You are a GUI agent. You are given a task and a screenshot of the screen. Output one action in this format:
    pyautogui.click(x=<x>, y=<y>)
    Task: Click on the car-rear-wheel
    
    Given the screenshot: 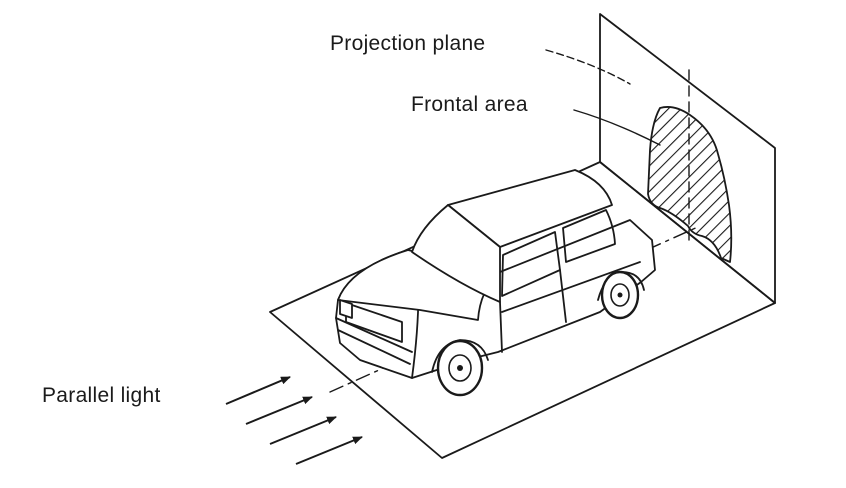 What is the action you would take?
    pyautogui.click(x=620, y=295)
    